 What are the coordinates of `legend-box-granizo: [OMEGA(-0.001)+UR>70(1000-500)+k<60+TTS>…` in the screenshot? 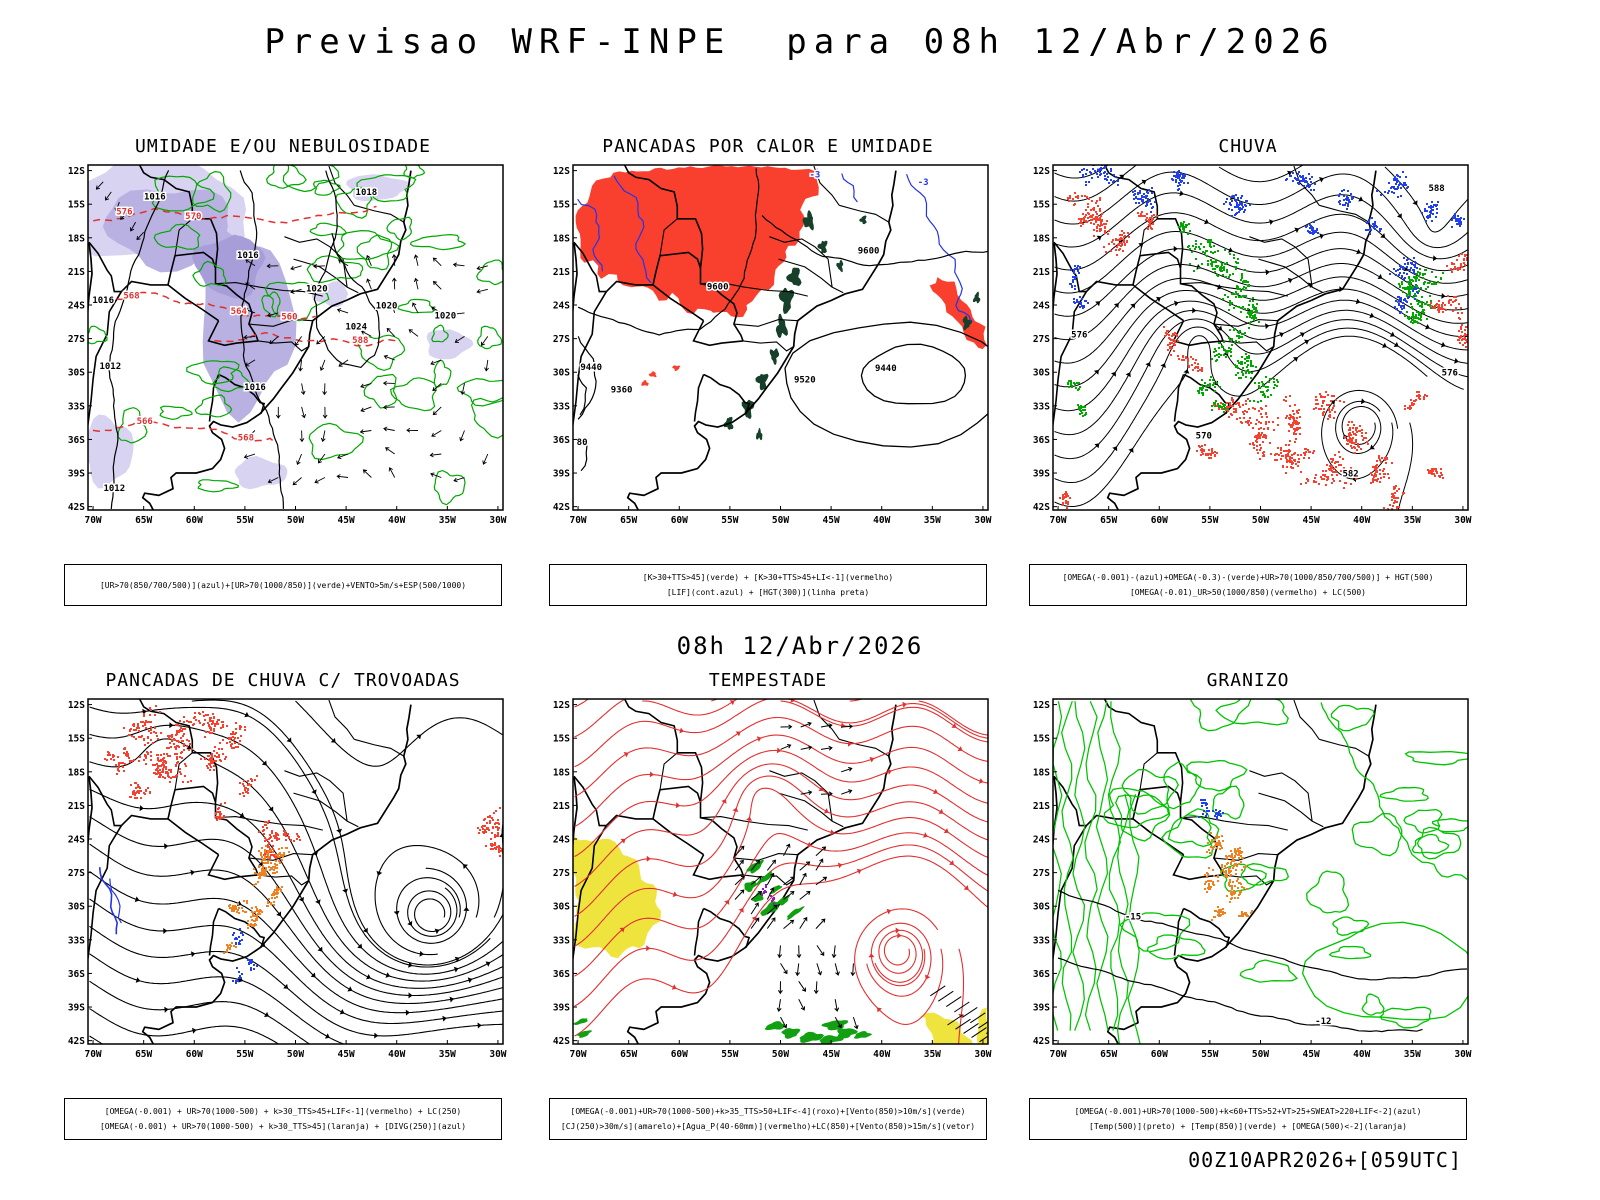 It's located at (1248, 1119).